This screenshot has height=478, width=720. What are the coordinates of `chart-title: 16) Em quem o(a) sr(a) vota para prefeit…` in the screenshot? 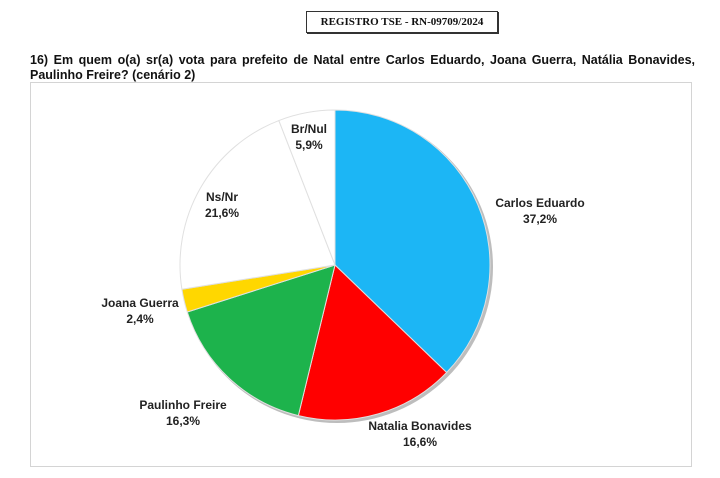 It's located at (362, 67).